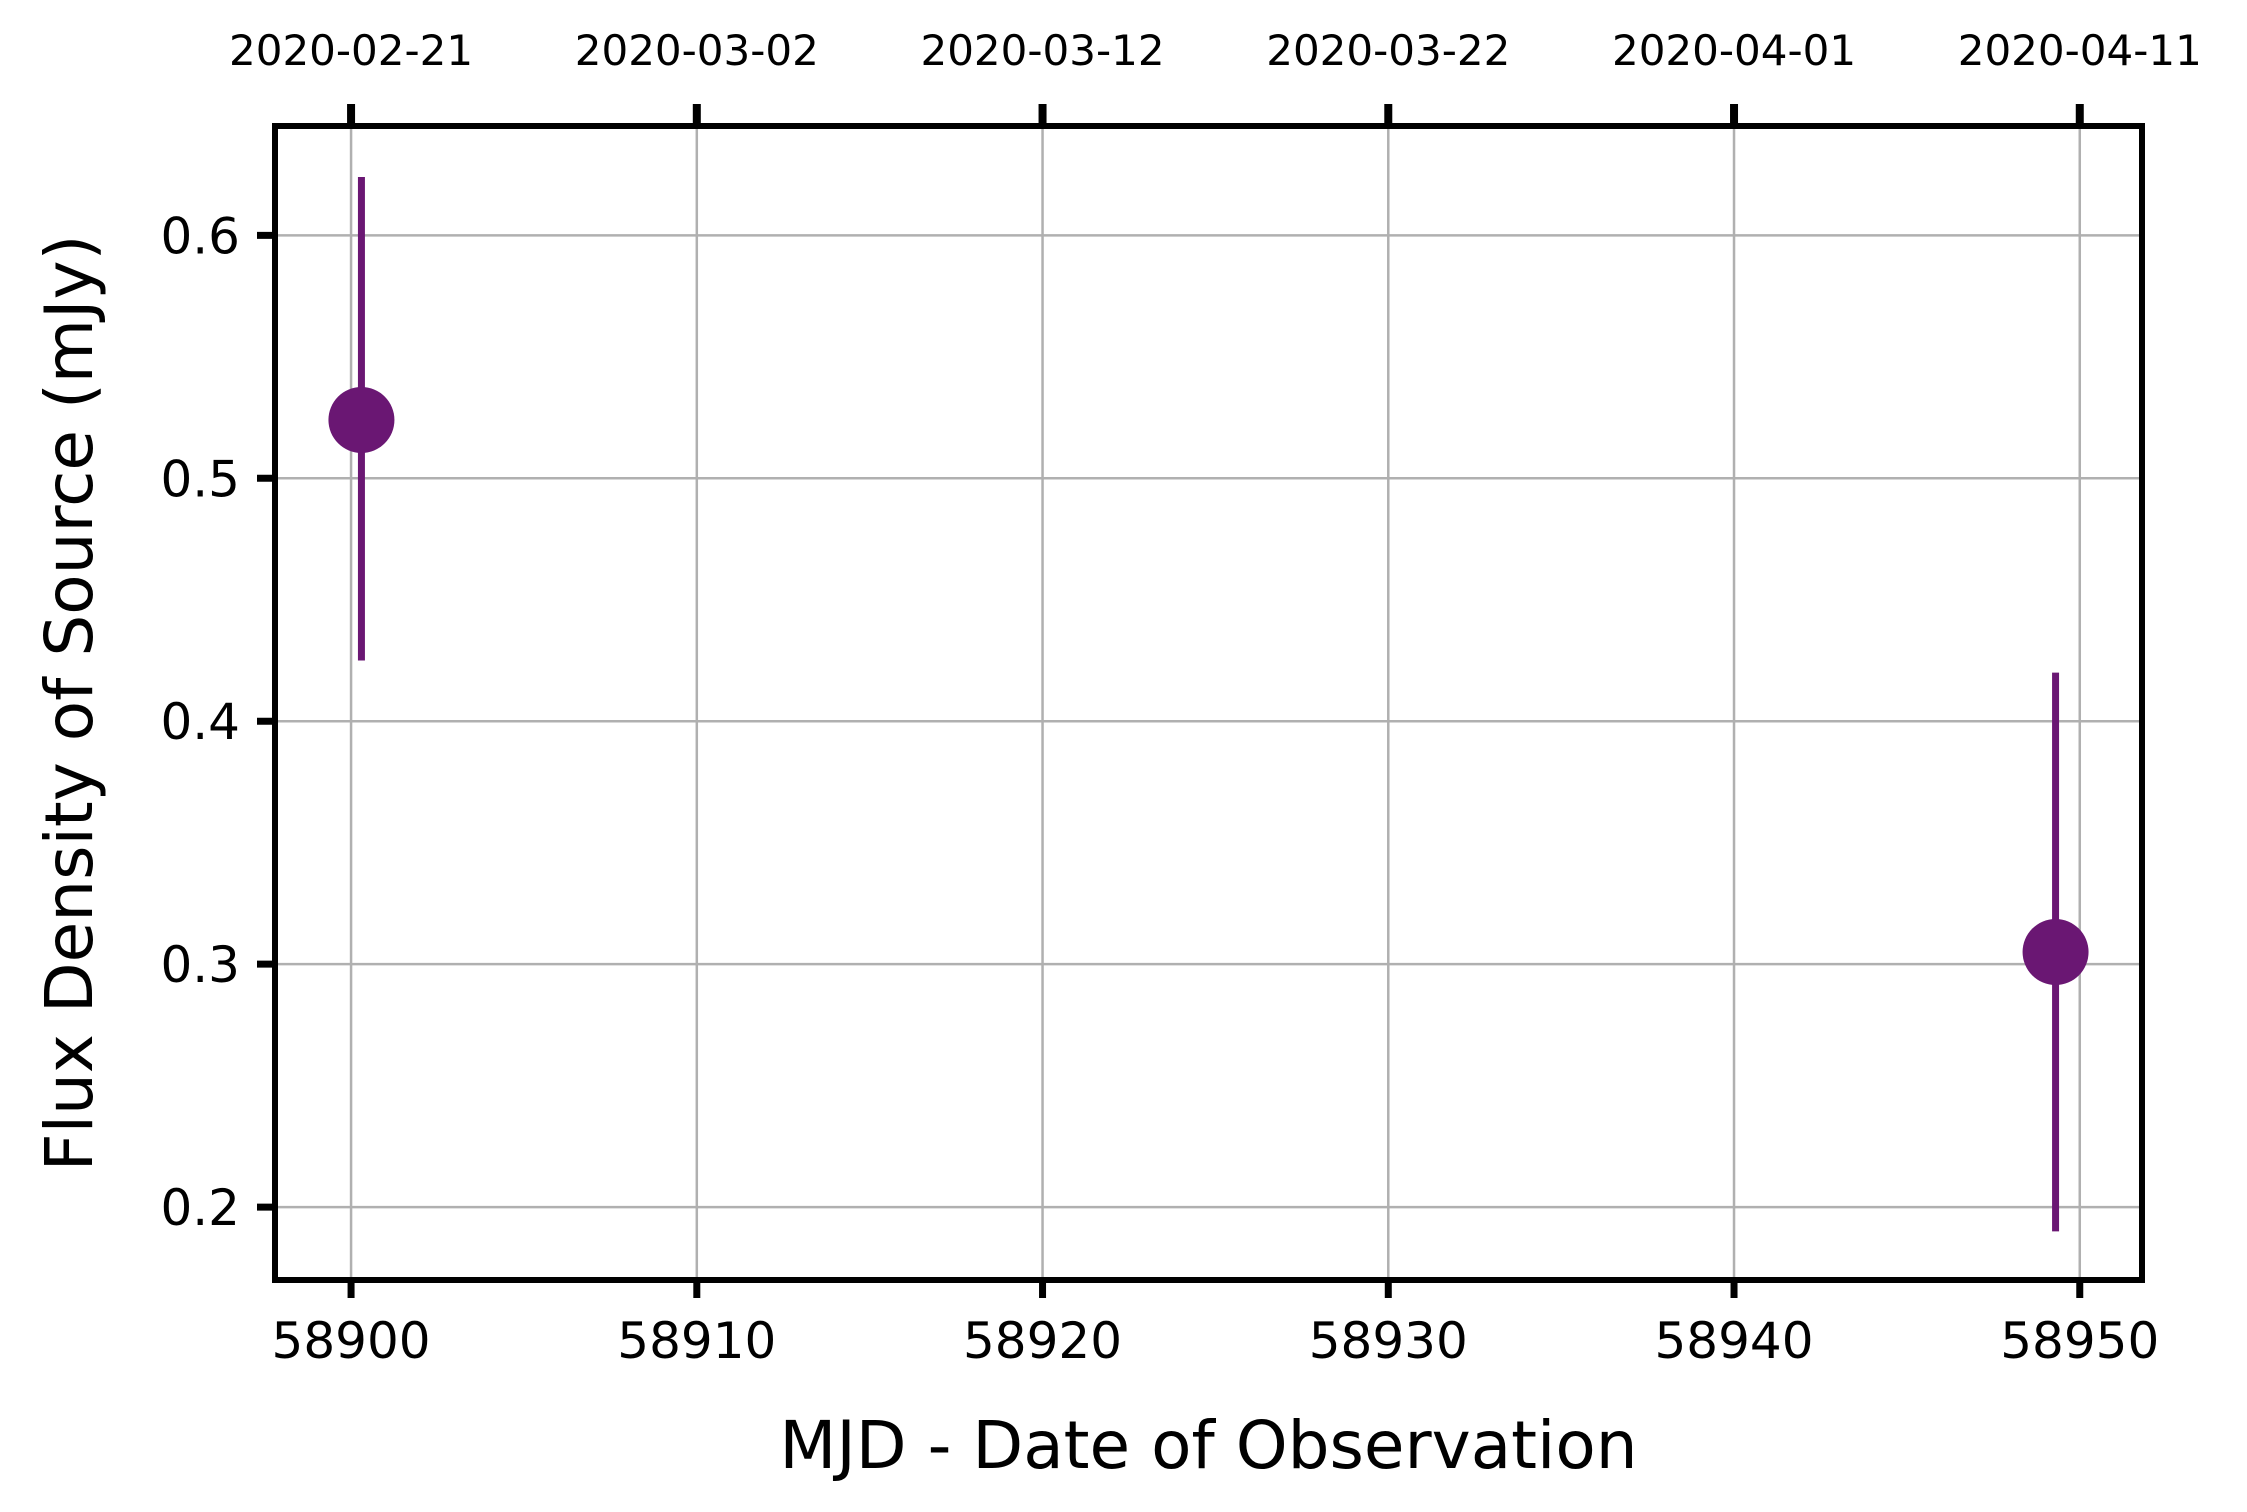 The height and width of the screenshot is (1512, 2247). What do you see at coordinates (1734, 50) in the screenshot?
I see `date-tick-label: 2020-04-01` at bounding box center [1734, 50].